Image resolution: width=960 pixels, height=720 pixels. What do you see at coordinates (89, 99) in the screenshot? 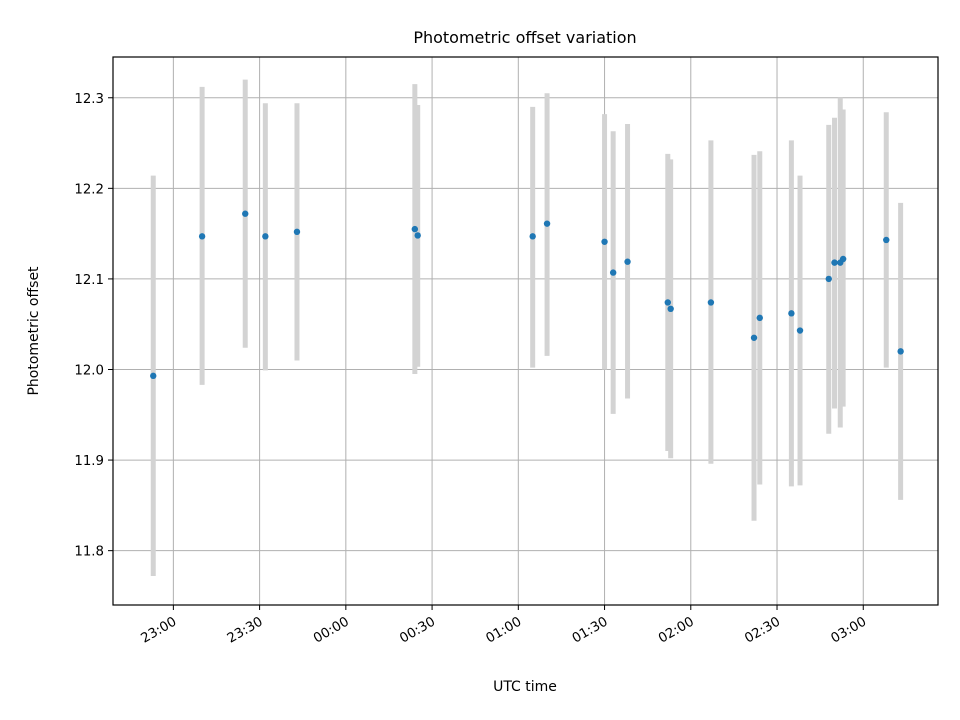
I see `y-tick-label: 12.3` at bounding box center [89, 99].